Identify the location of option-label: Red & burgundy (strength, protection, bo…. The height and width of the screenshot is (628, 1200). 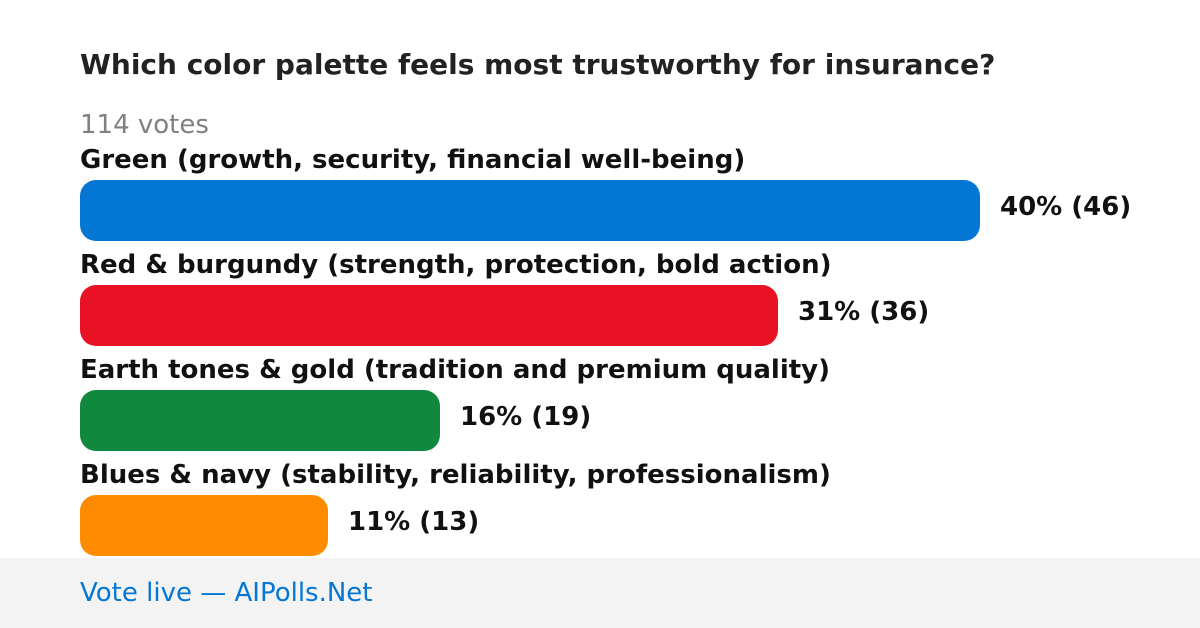
(455, 265).